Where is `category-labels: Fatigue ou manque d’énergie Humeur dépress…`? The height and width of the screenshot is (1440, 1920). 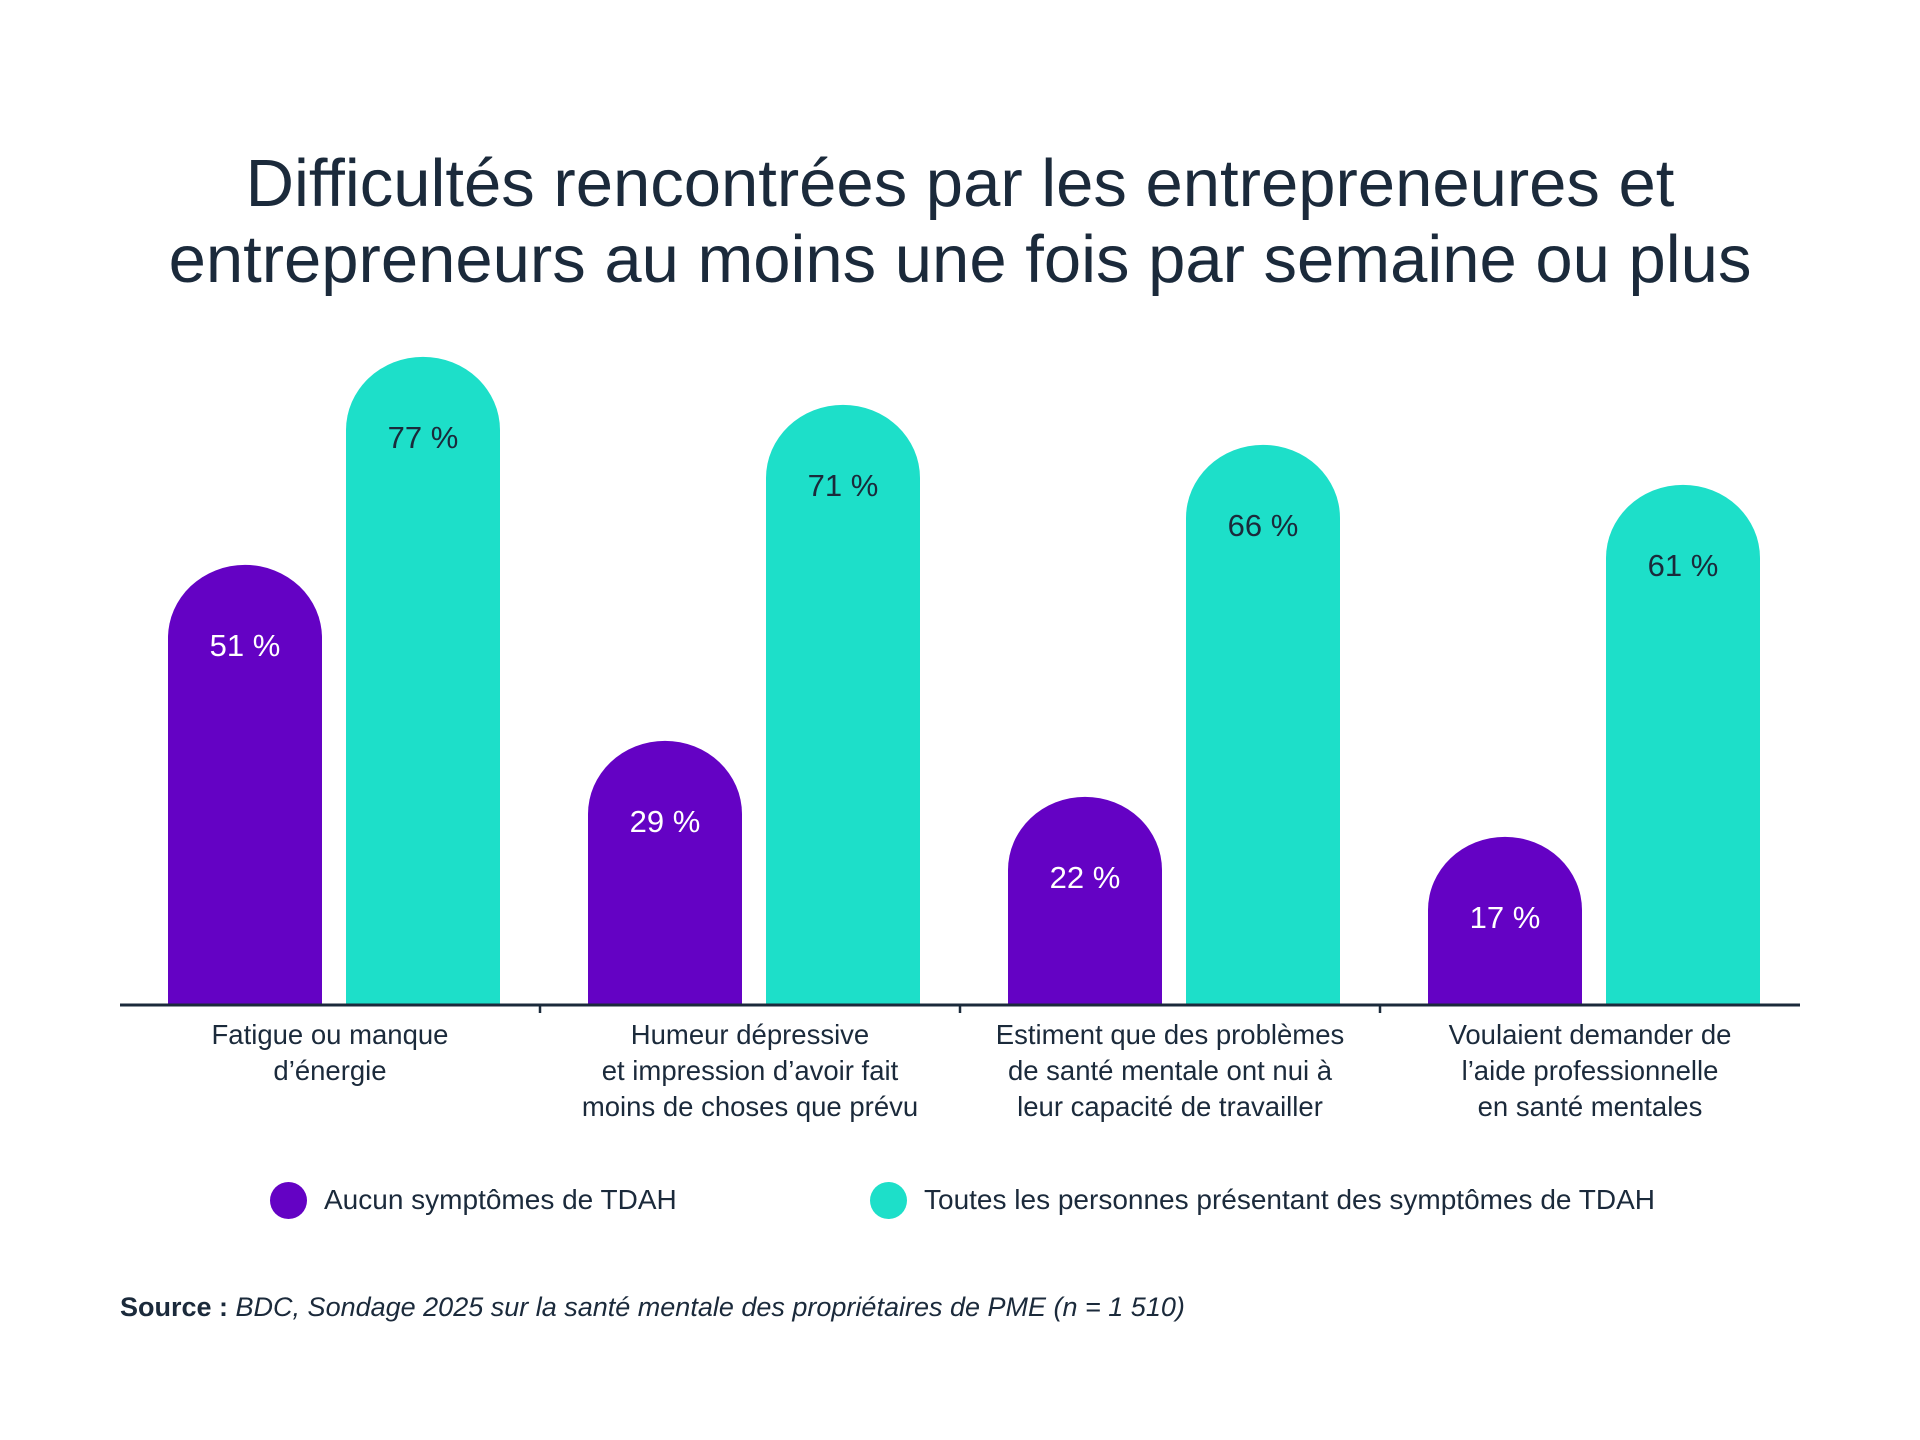
category-labels: Fatigue ou manque d’énergie Humeur dépress… is located at coordinates (972, 1070).